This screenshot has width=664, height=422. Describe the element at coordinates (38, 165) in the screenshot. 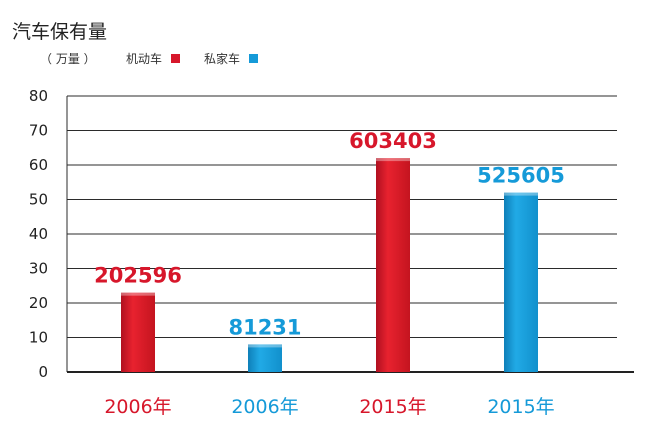

I see `y-tick-label: 60` at that location.